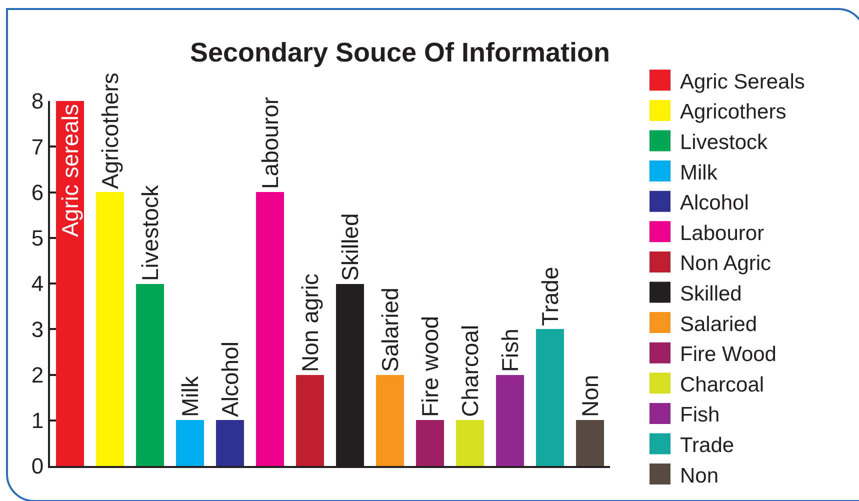 The width and height of the screenshot is (859, 501). Describe the element at coordinates (37, 101) in the screenshot. I see `y-tick-label: 8` at that location.